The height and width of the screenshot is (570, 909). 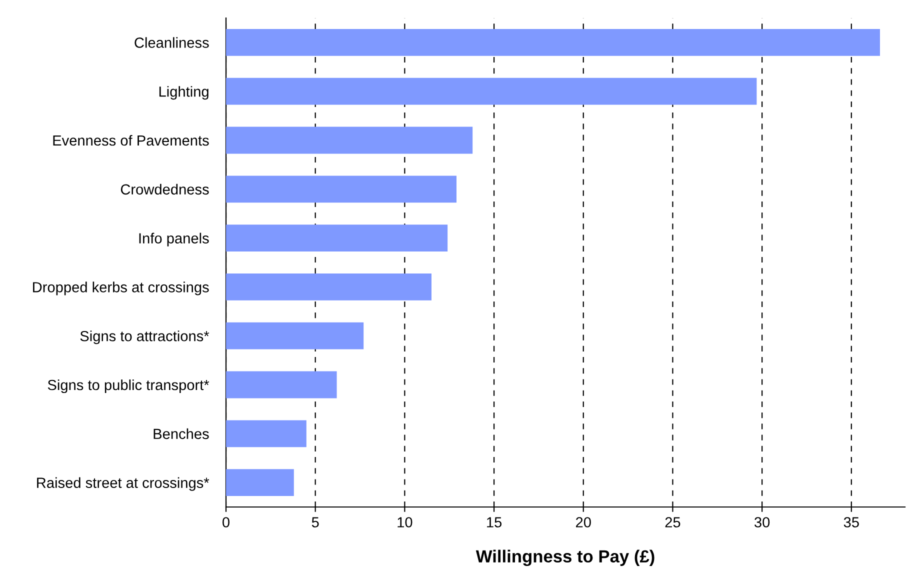 What do you see at coordinates (181, 434) in the screenshot?
I see `y-tick-label: Benches` at bounding box center [181, 434].